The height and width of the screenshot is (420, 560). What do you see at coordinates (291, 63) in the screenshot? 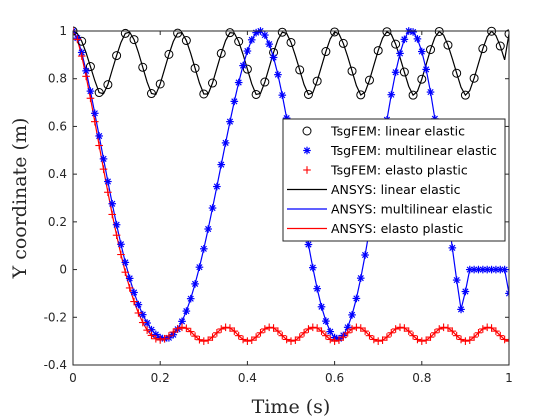
I see `series-line` at bounding box center [291, 63].